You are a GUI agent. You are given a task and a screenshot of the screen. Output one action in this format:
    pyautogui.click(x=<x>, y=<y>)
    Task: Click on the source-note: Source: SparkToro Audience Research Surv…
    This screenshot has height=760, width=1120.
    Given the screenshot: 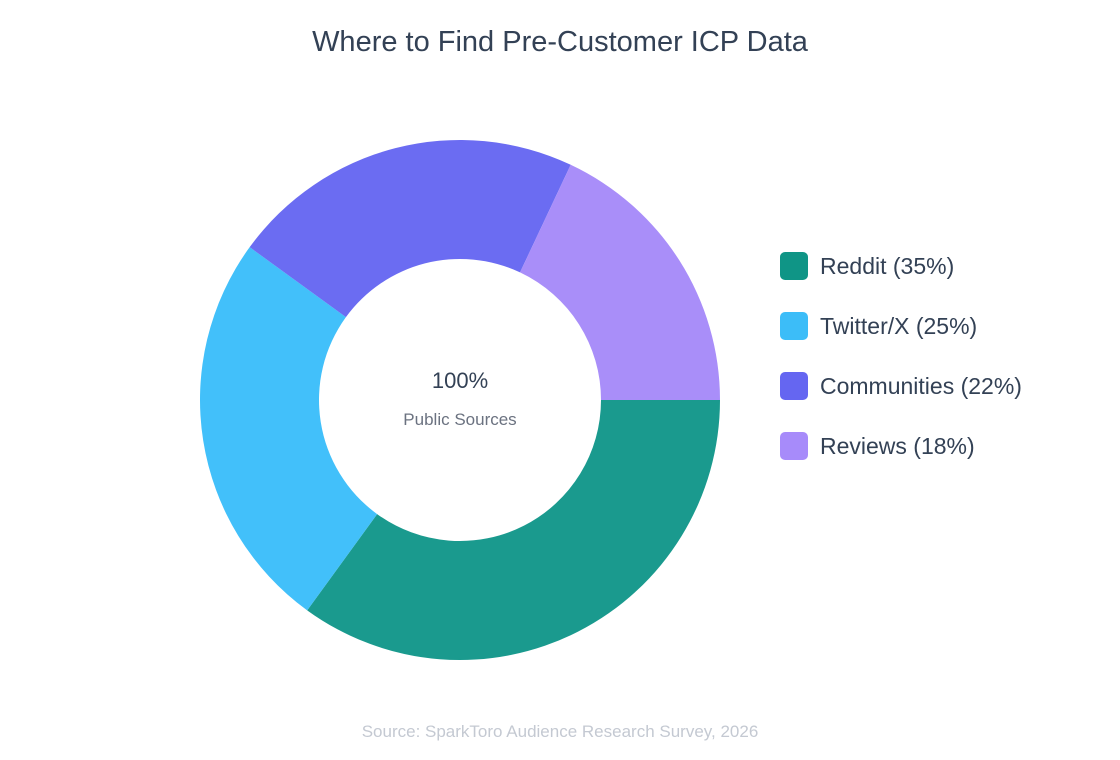 What is the action you would take?
    pyautogui.click(x=560, y=731)
    